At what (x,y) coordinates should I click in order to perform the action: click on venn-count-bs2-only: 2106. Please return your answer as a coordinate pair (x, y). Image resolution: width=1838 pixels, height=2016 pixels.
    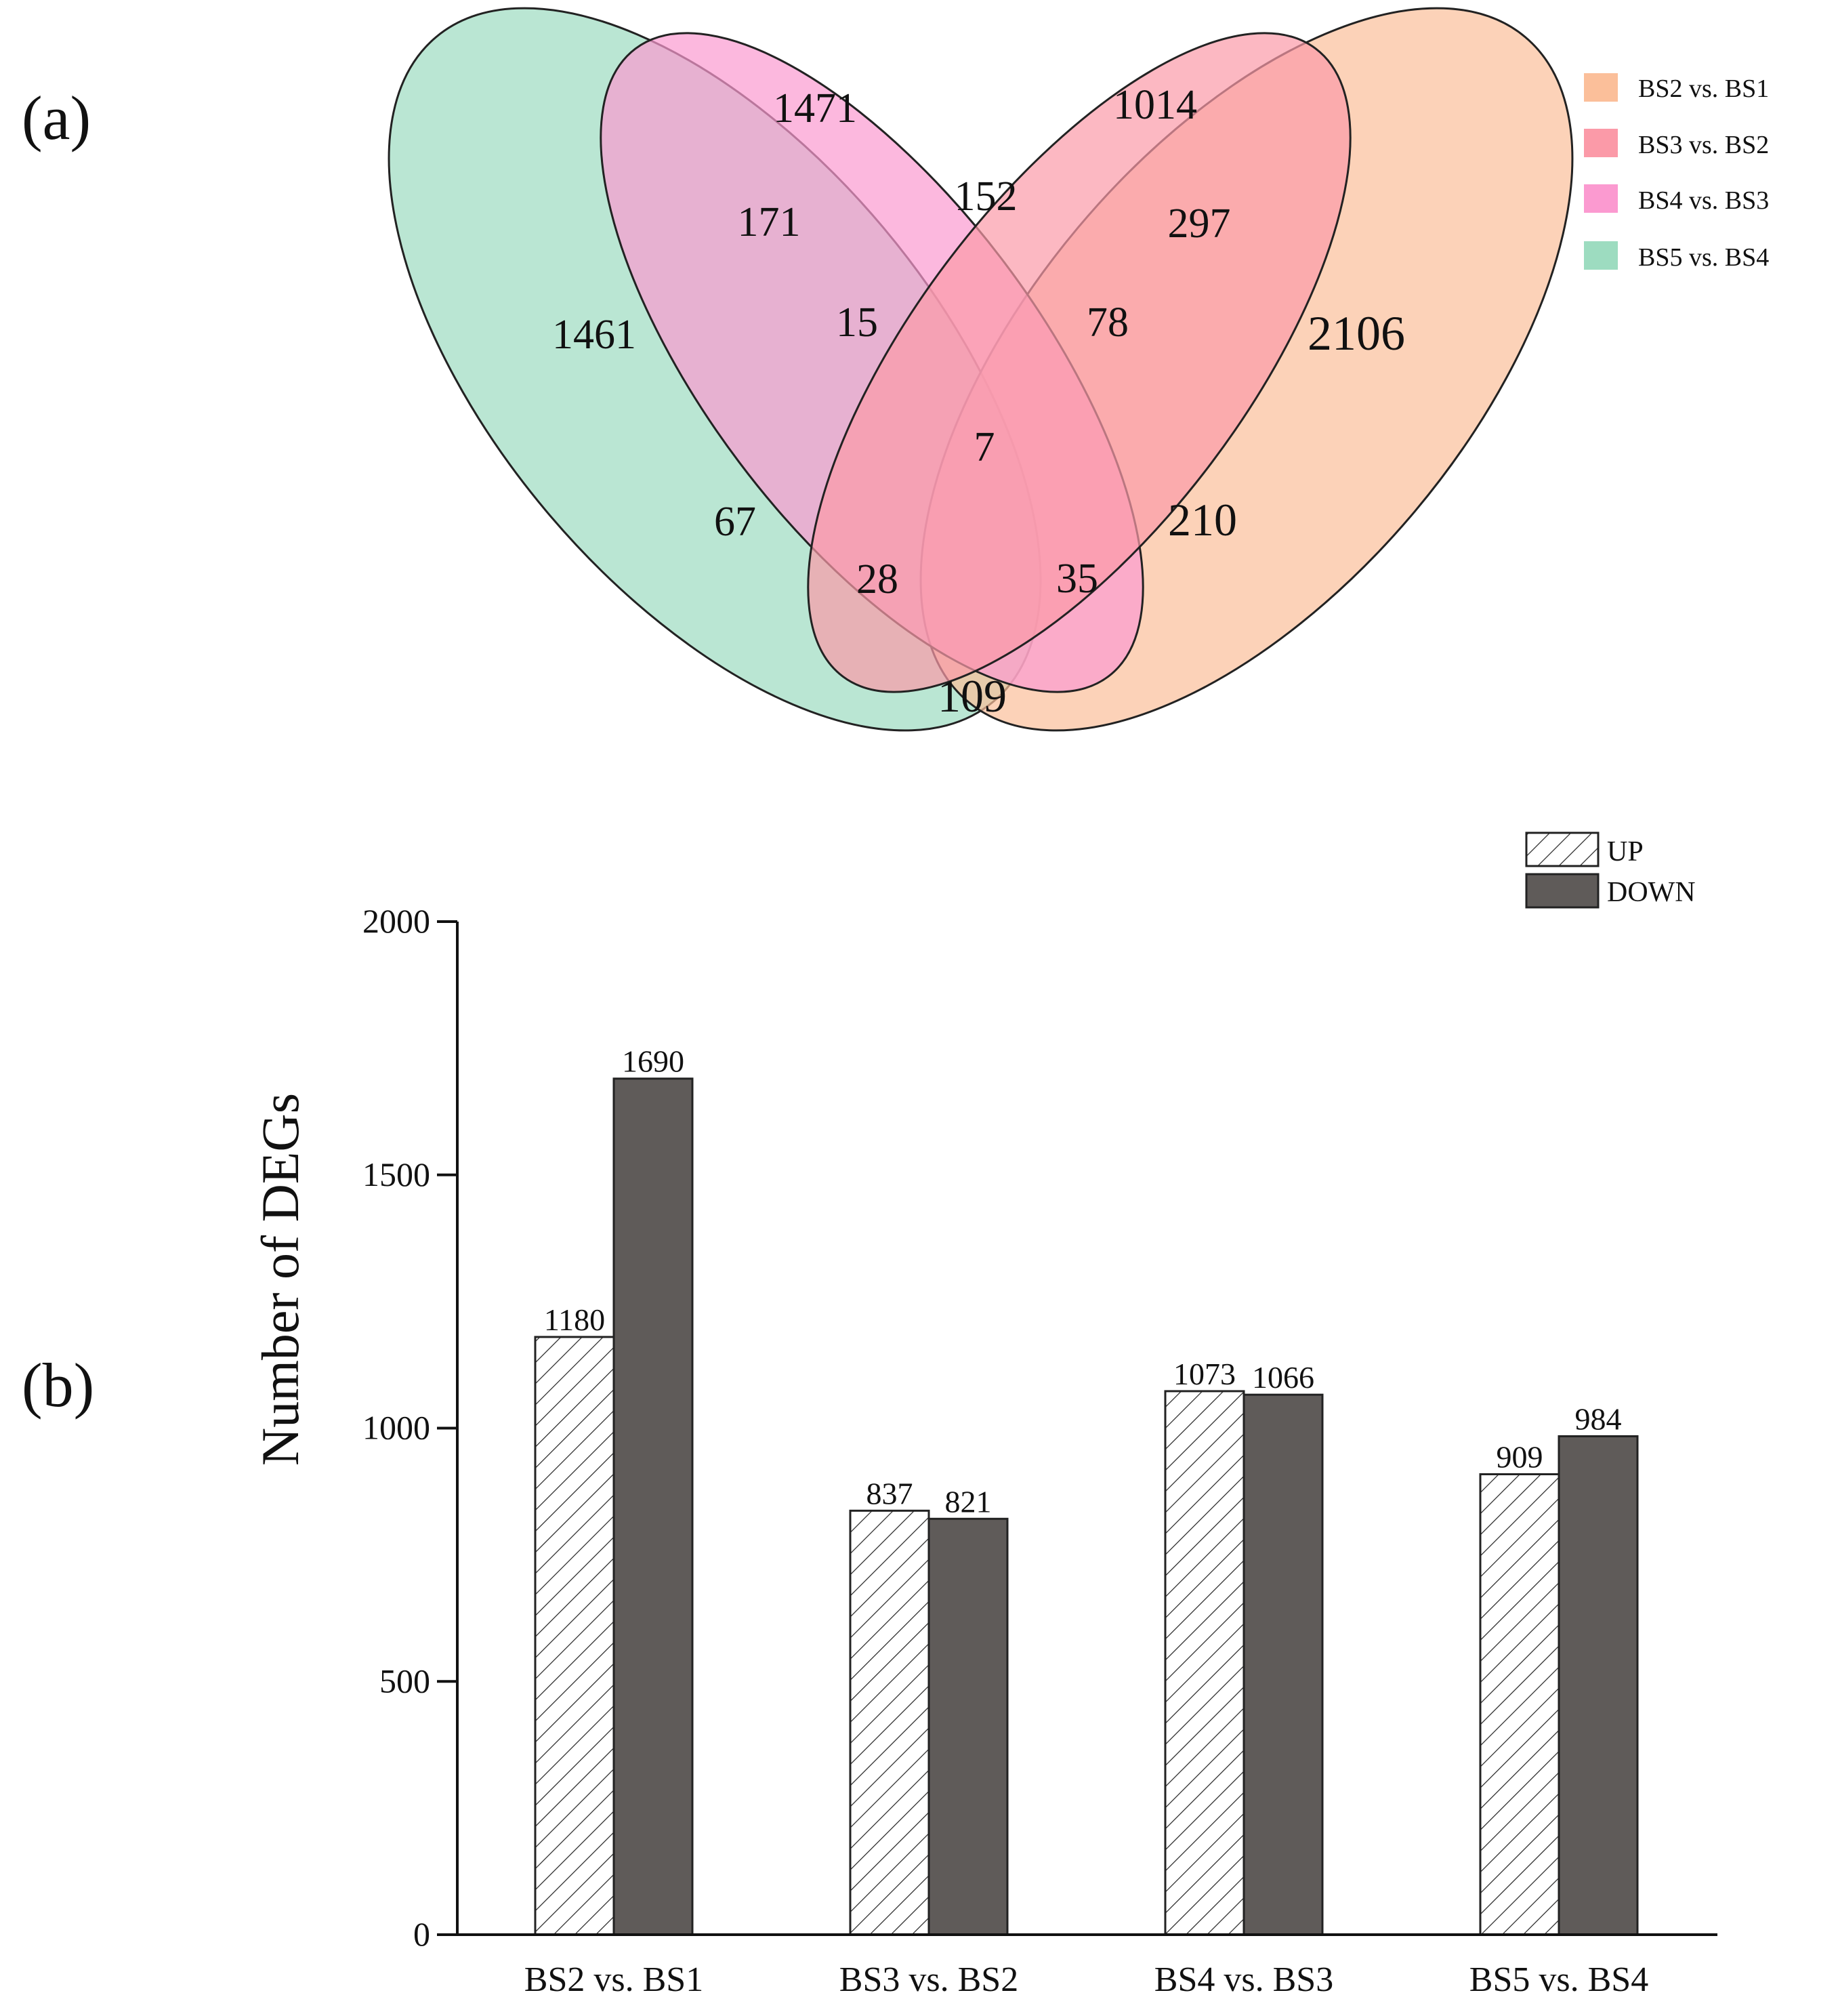
    Looking at the image, I should click on (1356, 333).